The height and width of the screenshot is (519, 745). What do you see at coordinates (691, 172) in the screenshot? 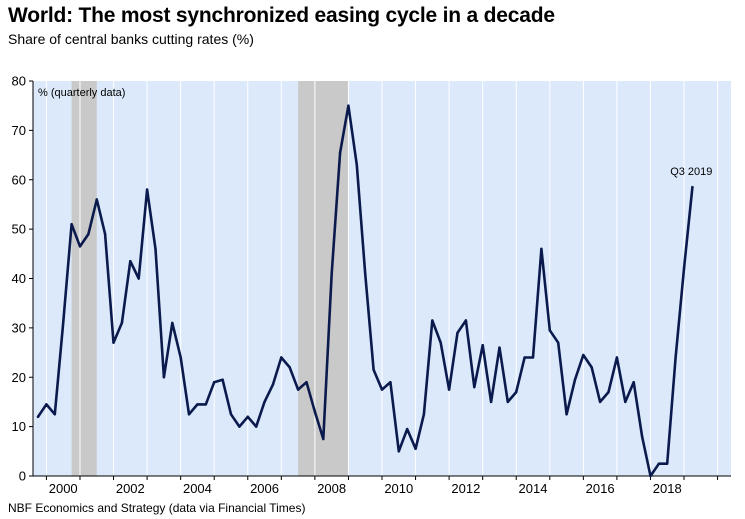
I see `latest-point-annotation: Q3 2019` at bounding box center [691, 172].